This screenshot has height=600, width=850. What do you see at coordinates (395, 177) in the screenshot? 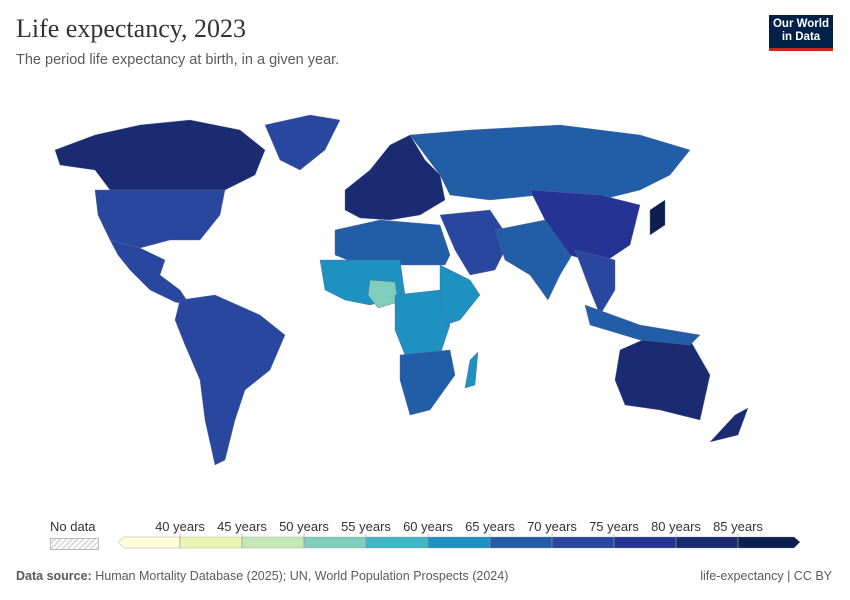
I see `region-europe` at bounding box center [395, 177].